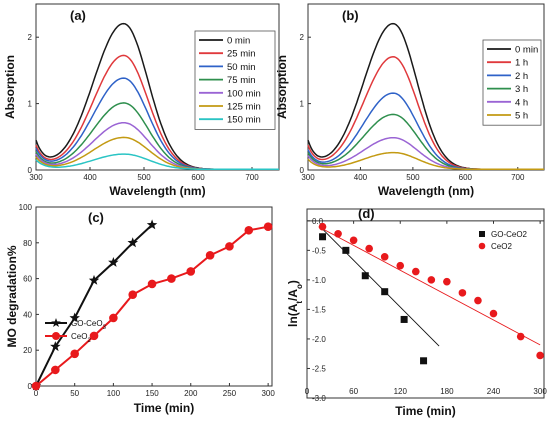 The image size is (550, 422). Describe the element at coordinates (521, 116) in the screenshot. I see `legend-label: 5 h` at that location.